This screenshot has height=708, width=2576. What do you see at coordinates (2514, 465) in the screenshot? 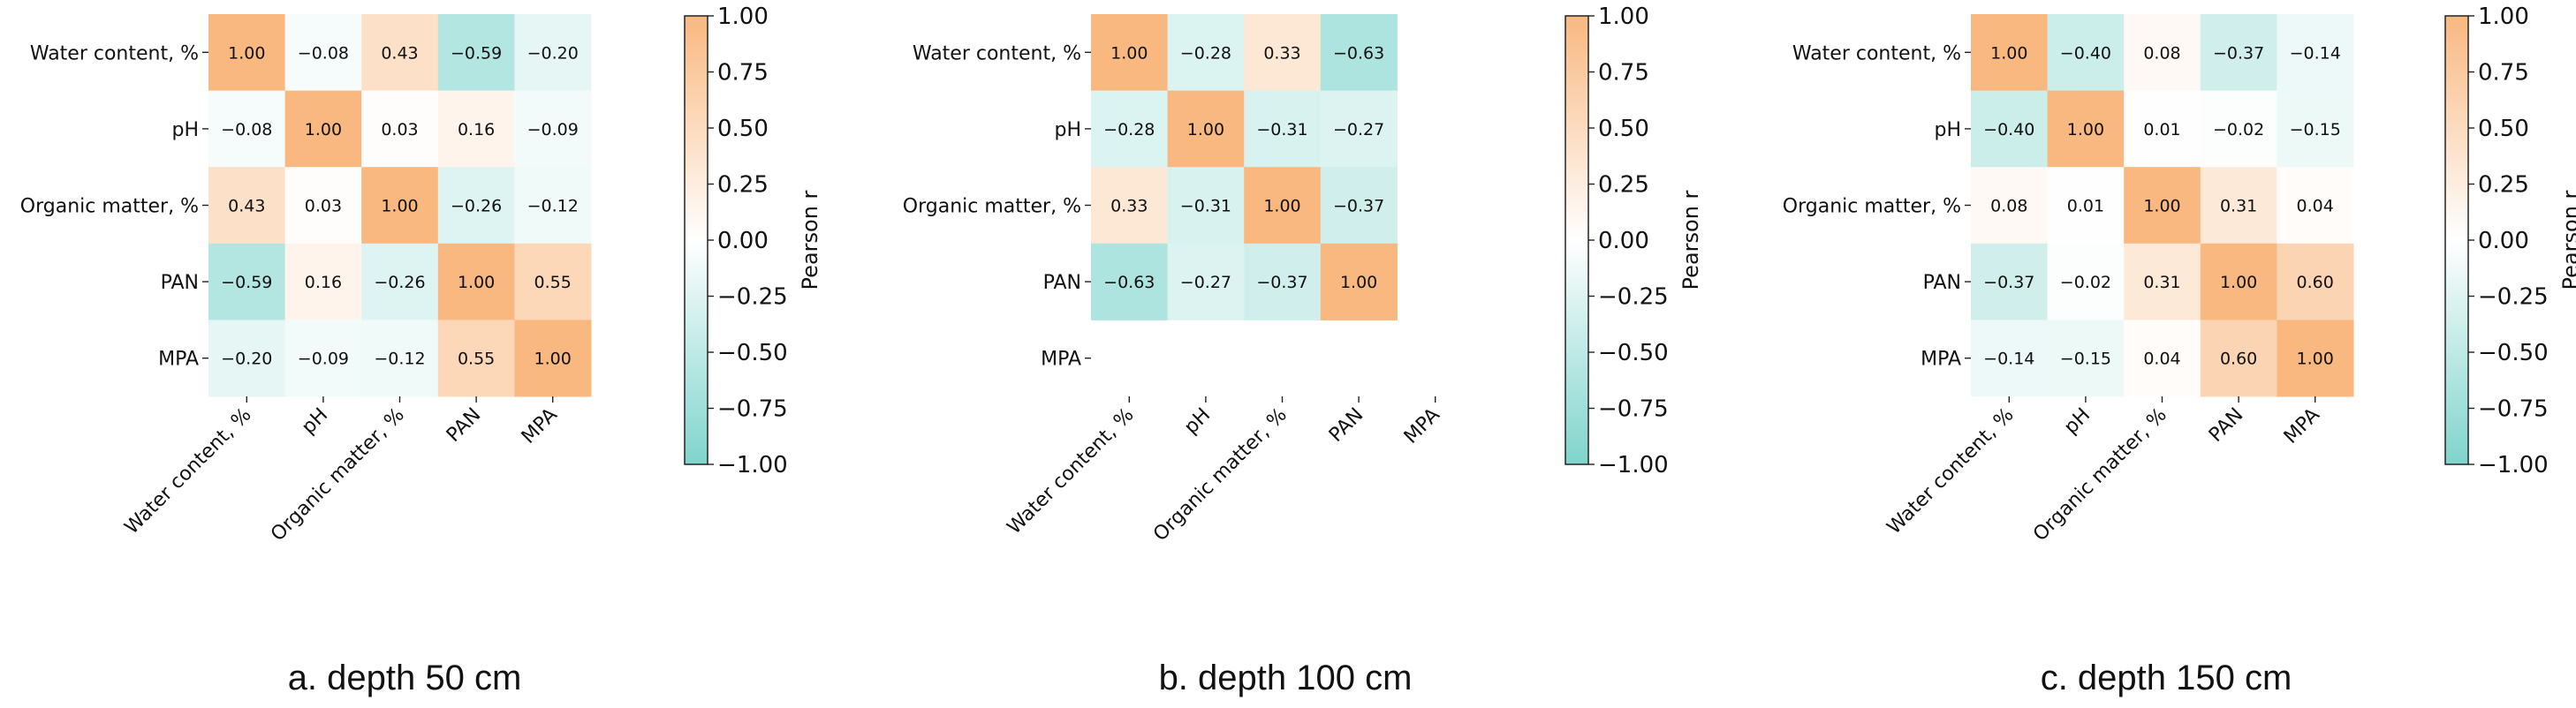
I see `colorbar-tick-label: −1.00` at bounding box center [2514, 465].